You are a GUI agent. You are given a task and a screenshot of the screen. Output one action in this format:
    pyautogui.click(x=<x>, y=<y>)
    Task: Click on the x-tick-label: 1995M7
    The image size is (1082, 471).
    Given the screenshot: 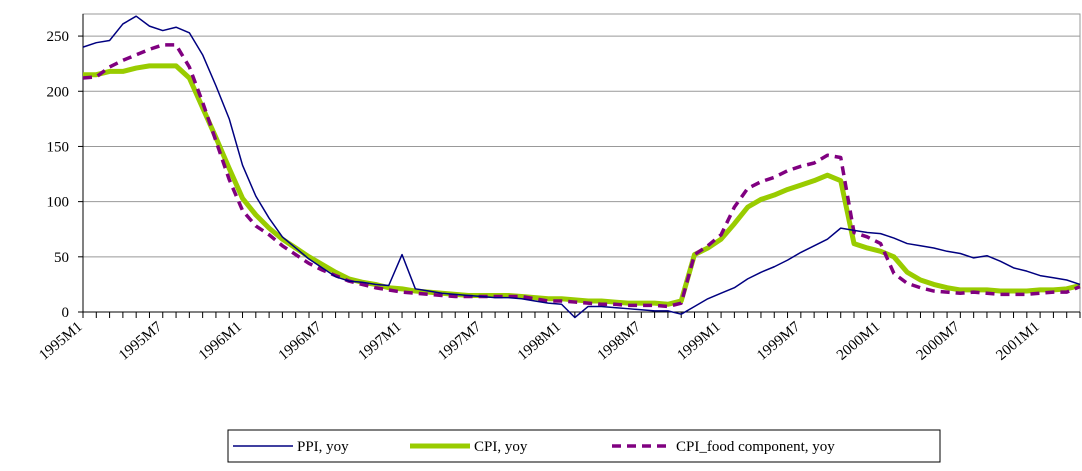 What is the action you would take?
    pyautogui.click(x=141, y=340)
    